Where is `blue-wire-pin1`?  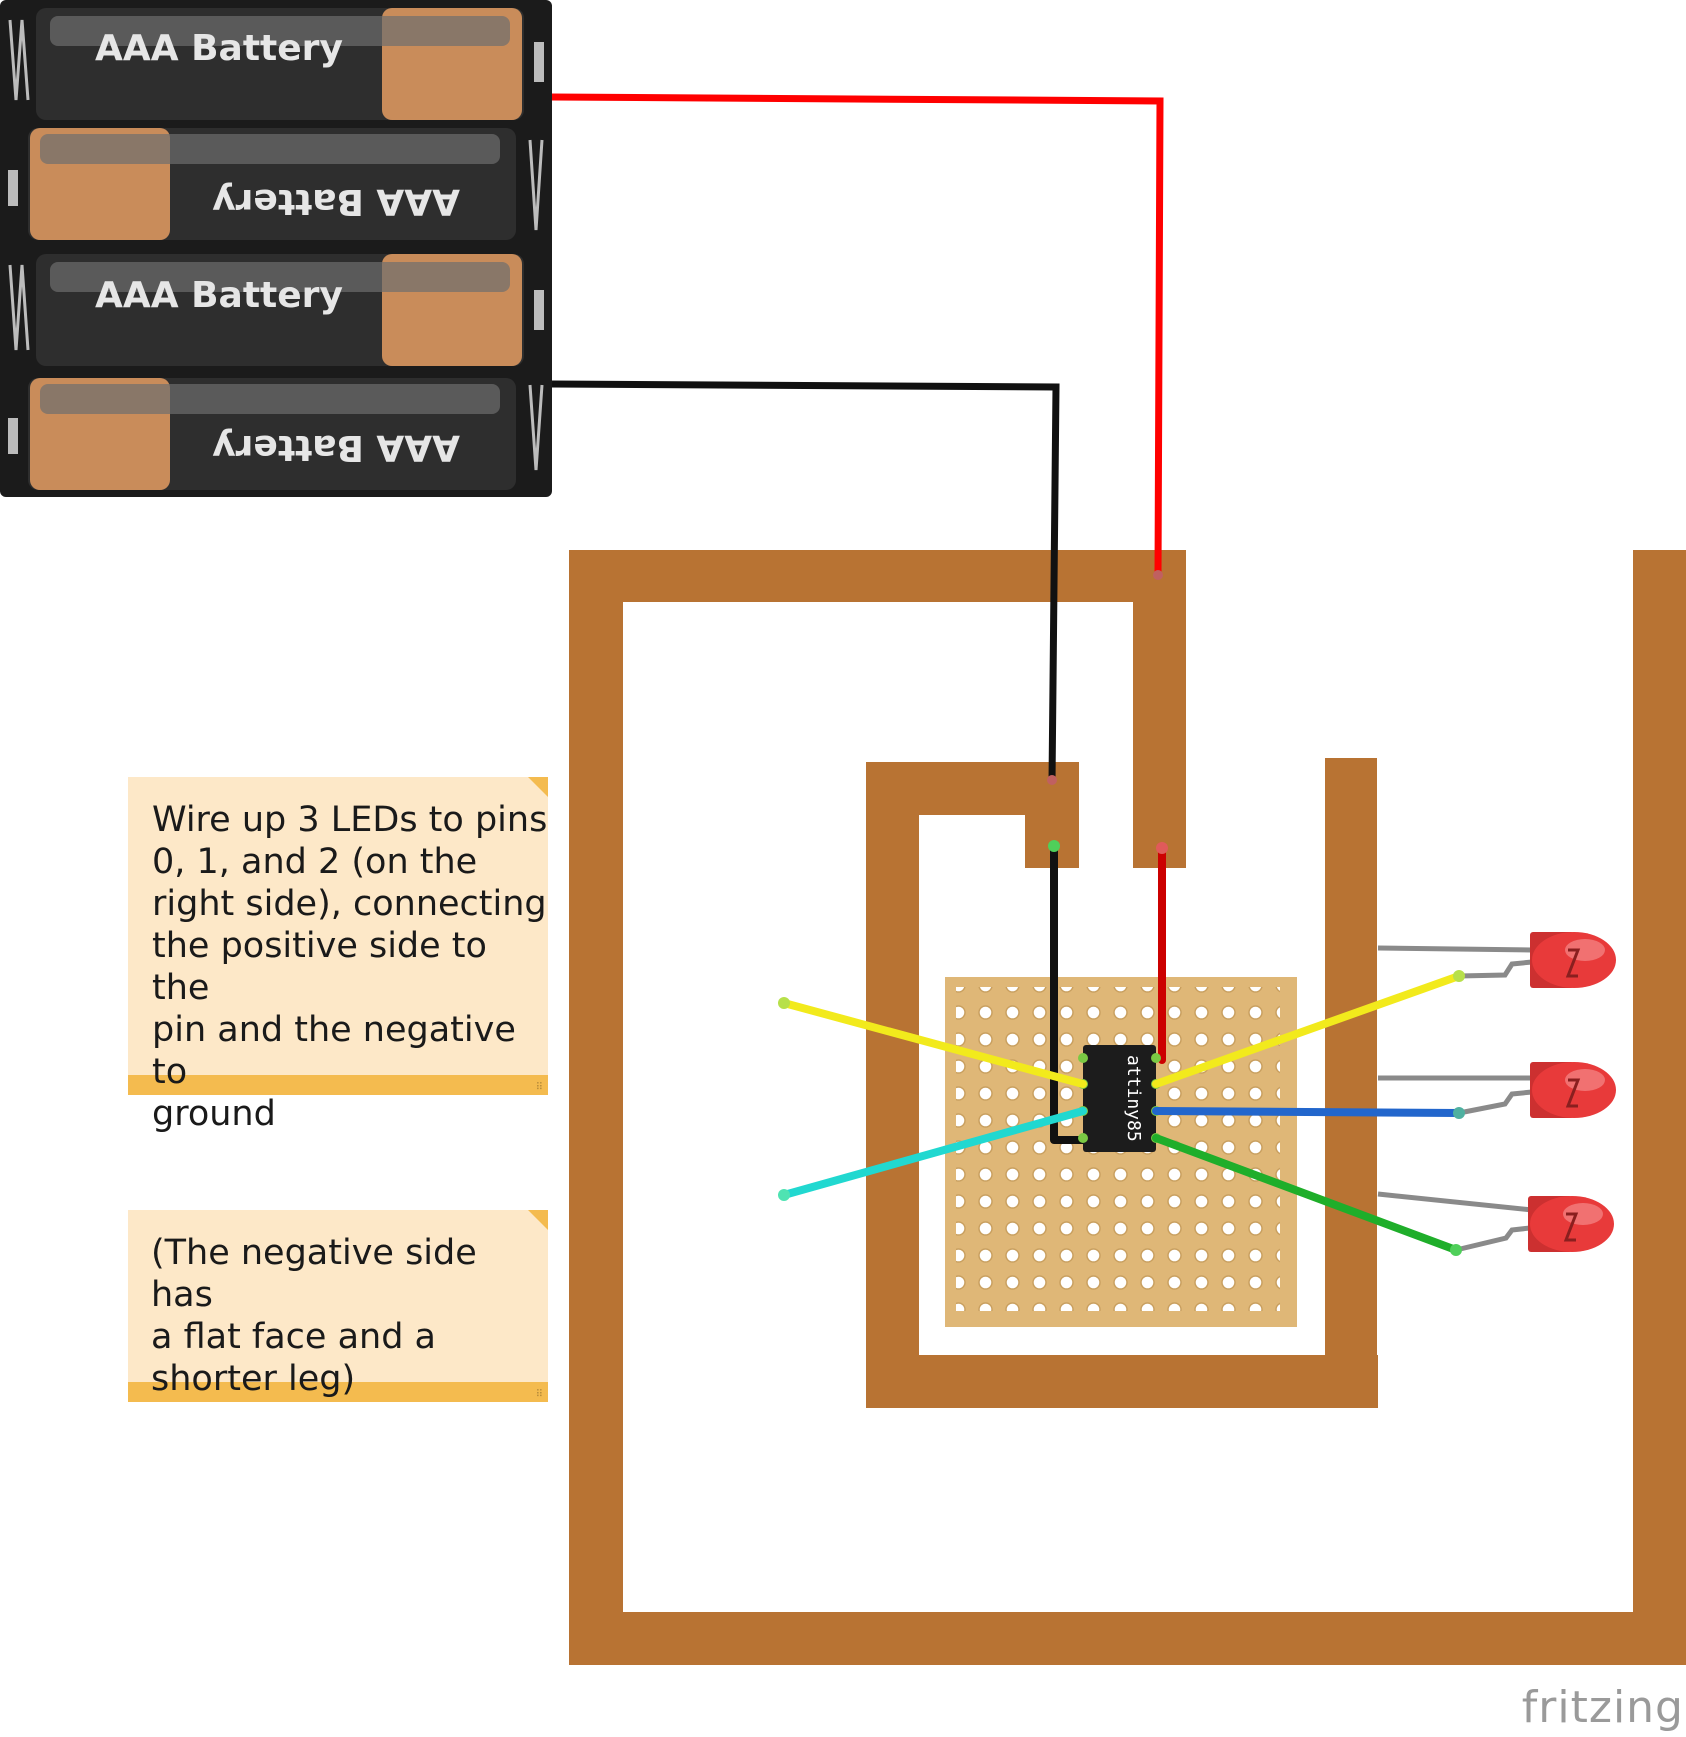
blue-wire-pin1 is located at coordinates (1307, 1112).